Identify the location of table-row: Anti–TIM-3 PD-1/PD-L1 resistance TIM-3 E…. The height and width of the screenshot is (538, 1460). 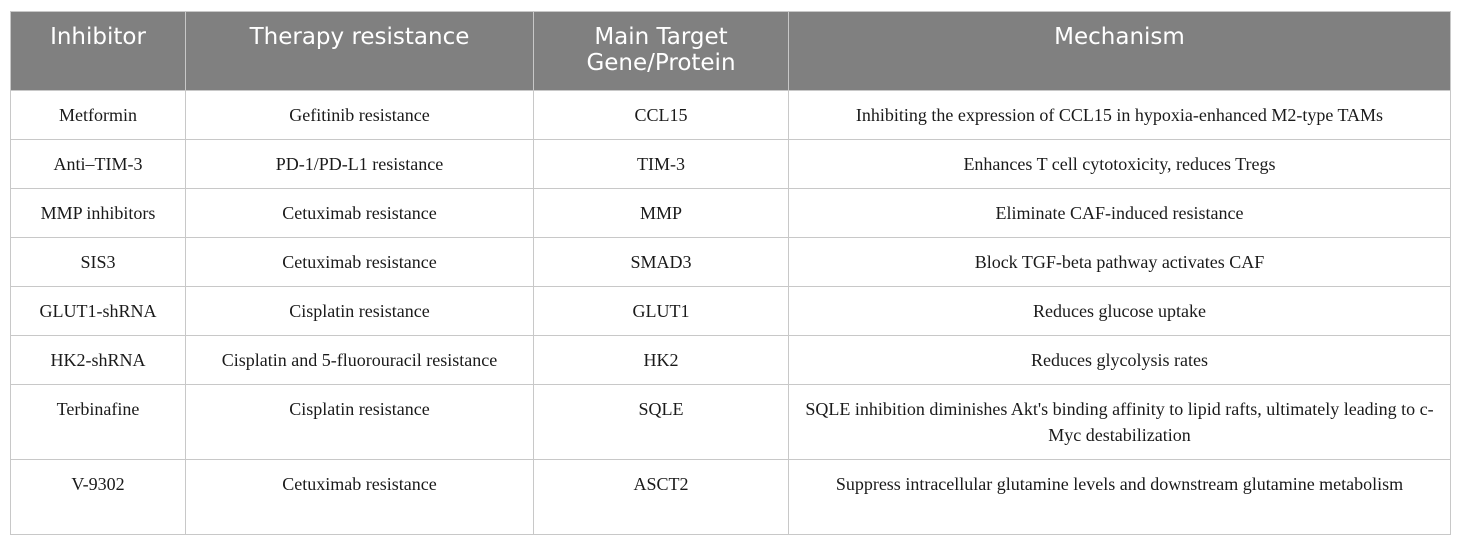
(730, 164).